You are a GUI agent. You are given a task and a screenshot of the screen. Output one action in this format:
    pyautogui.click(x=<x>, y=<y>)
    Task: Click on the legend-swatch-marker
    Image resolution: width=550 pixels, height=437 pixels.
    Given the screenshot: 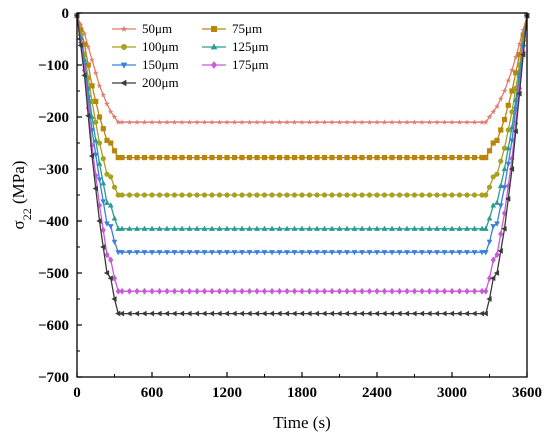 What is the action you would take?
    pyautogui.click(x=214, y=46)
    